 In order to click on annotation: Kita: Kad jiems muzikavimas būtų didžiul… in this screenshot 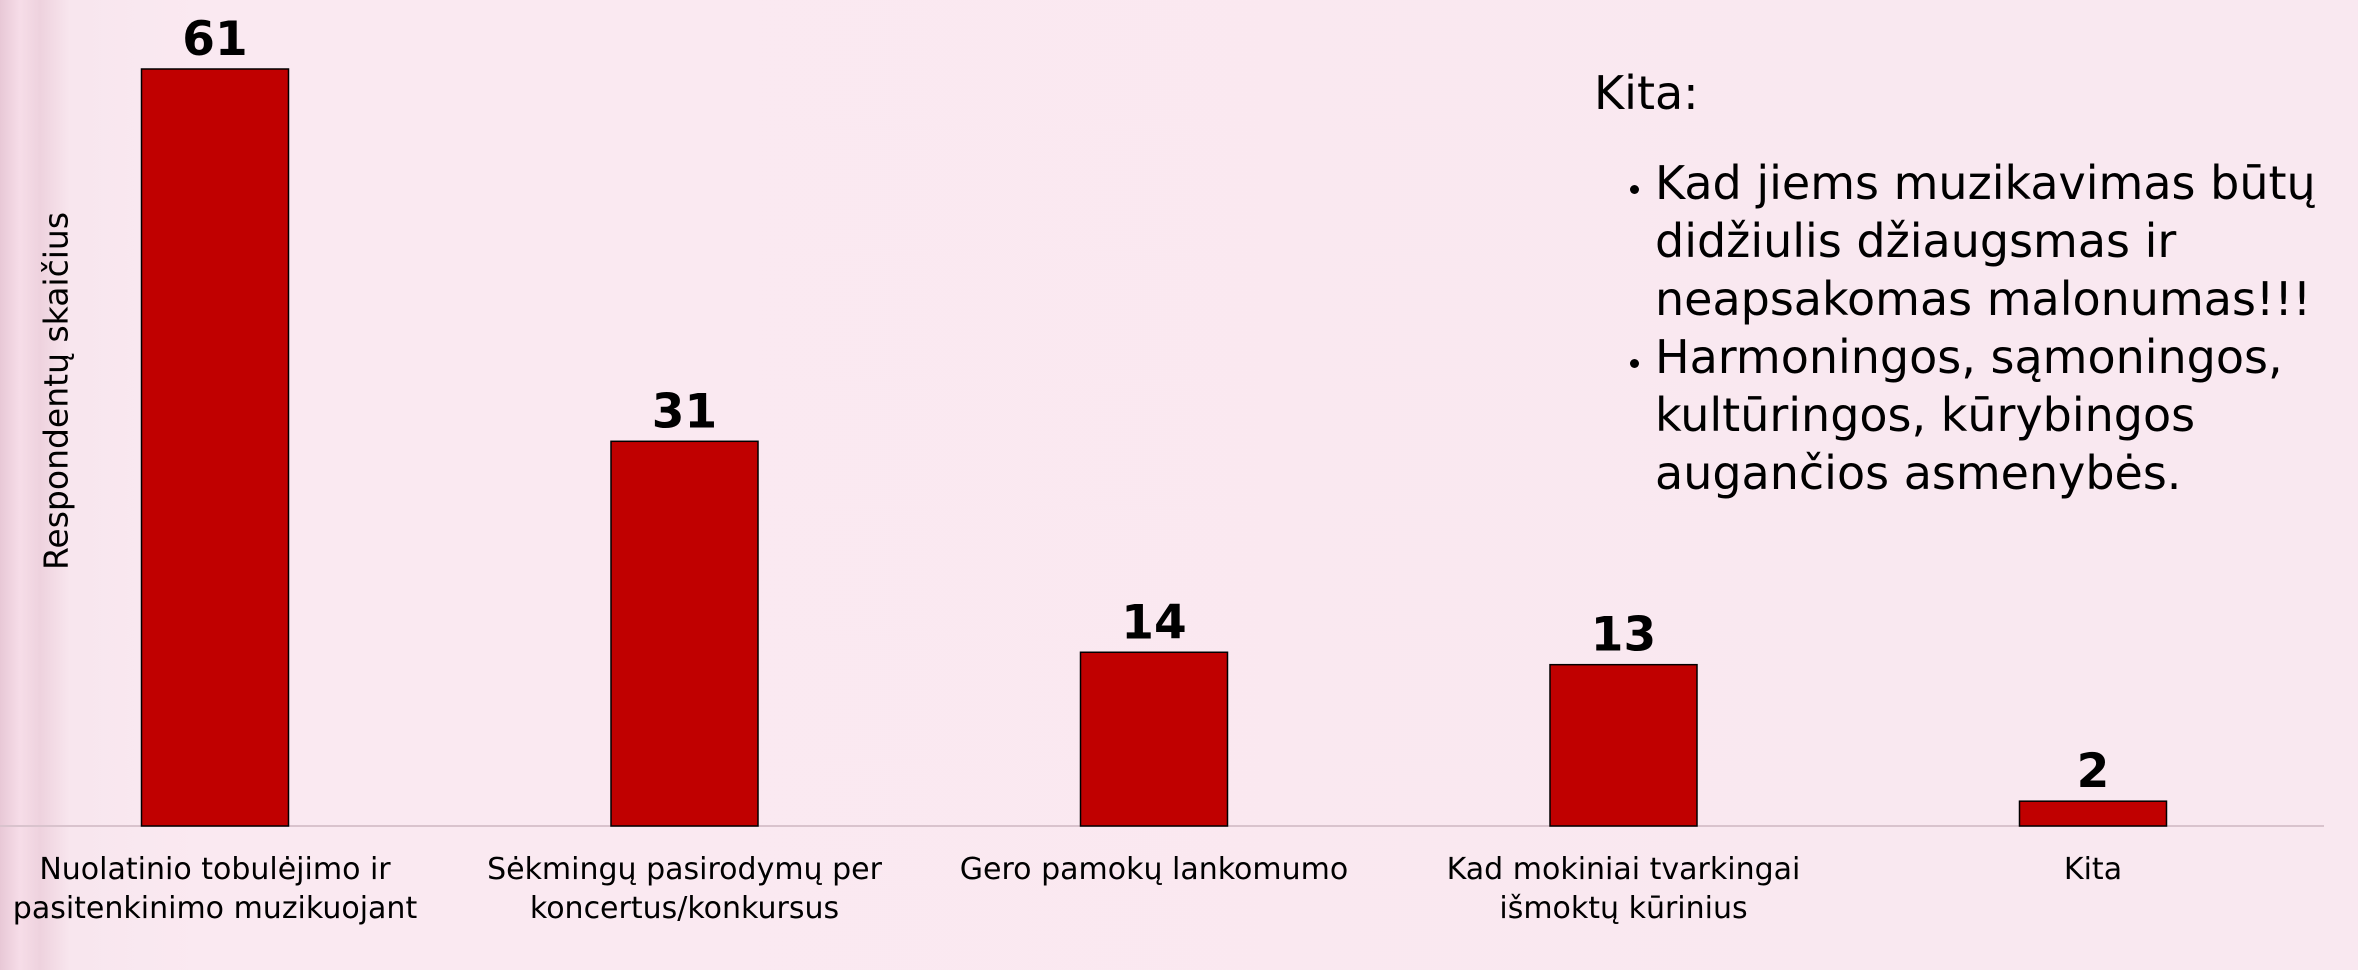, I will do `click(1974, 284)`.